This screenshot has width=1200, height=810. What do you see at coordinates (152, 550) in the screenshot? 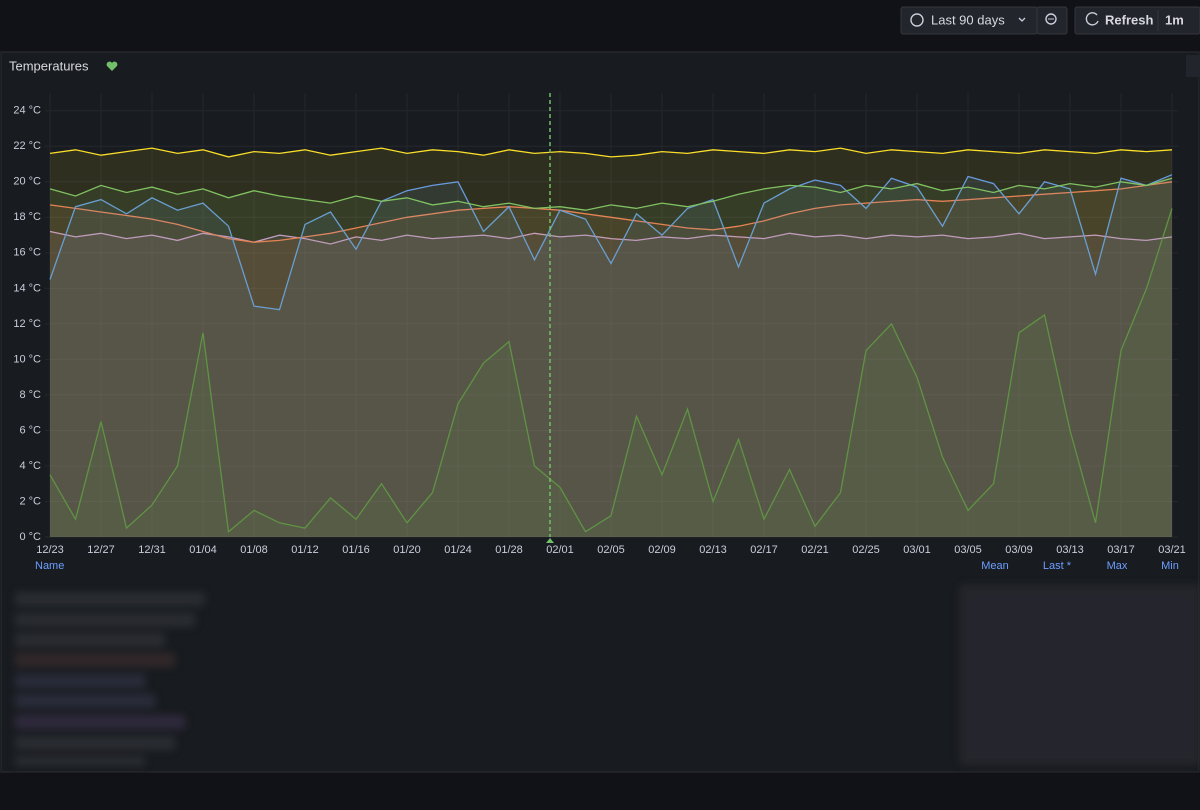
I see `x-tick-label: 12/31` at bounding box center [152, 550].